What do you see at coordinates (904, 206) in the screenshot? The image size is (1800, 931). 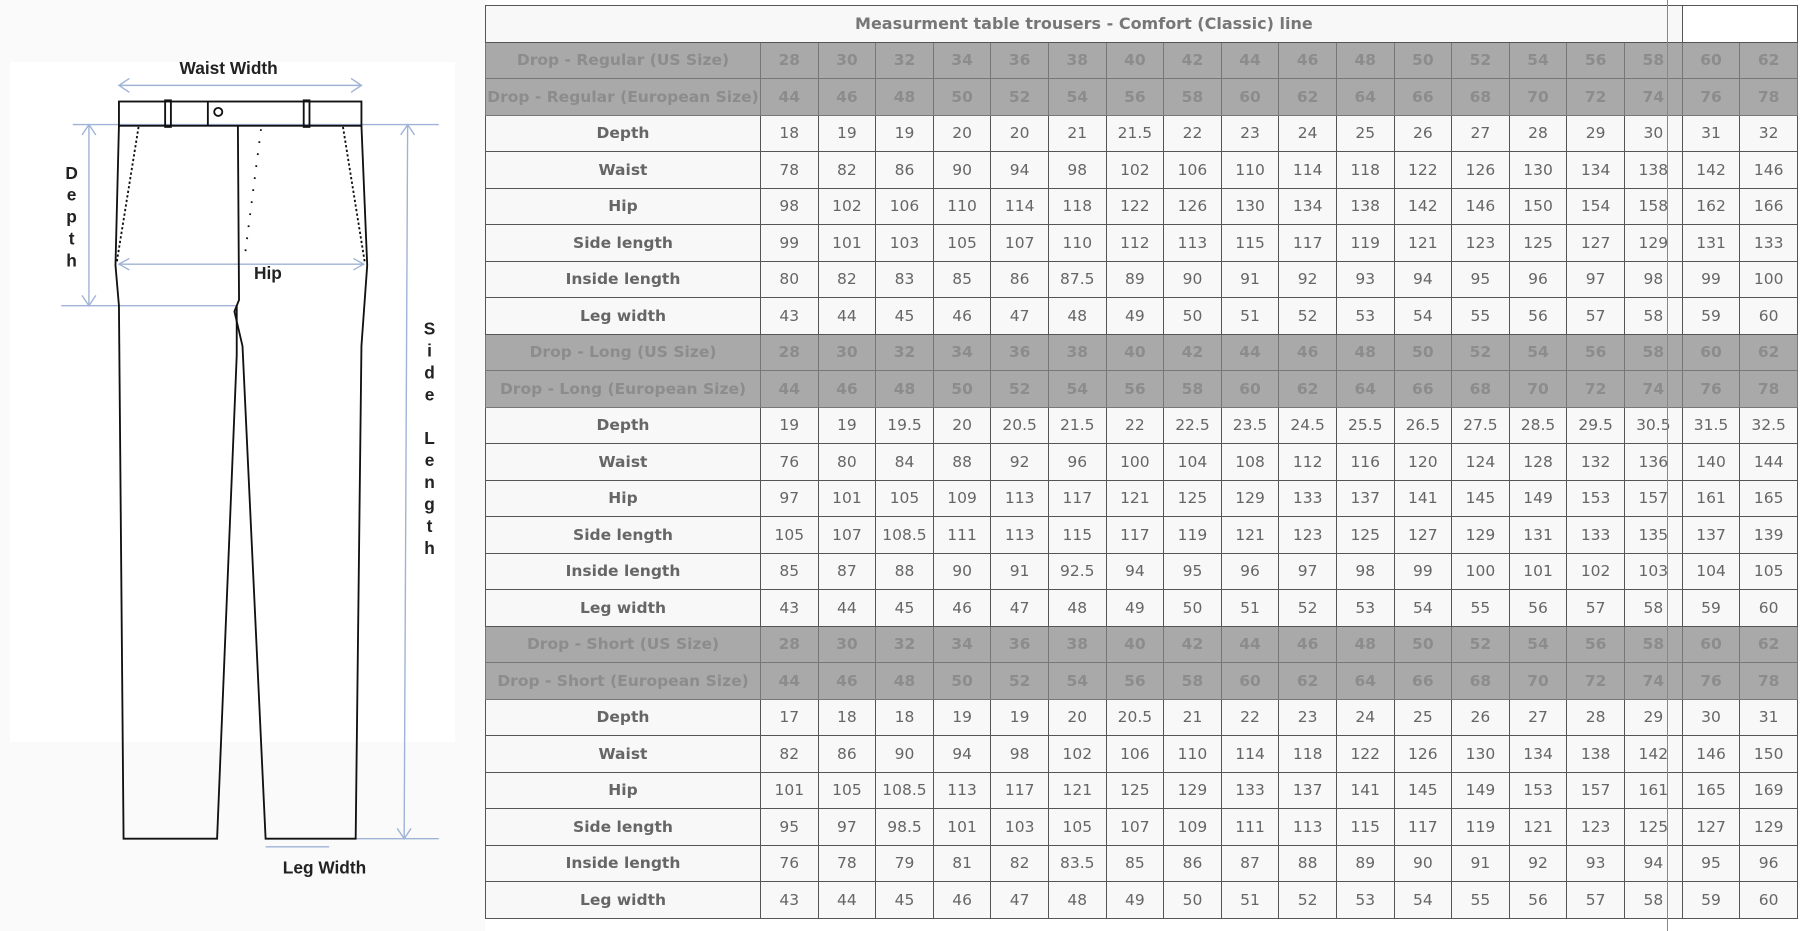 I see `value-cell: 106` at bounding box center [904, 206].